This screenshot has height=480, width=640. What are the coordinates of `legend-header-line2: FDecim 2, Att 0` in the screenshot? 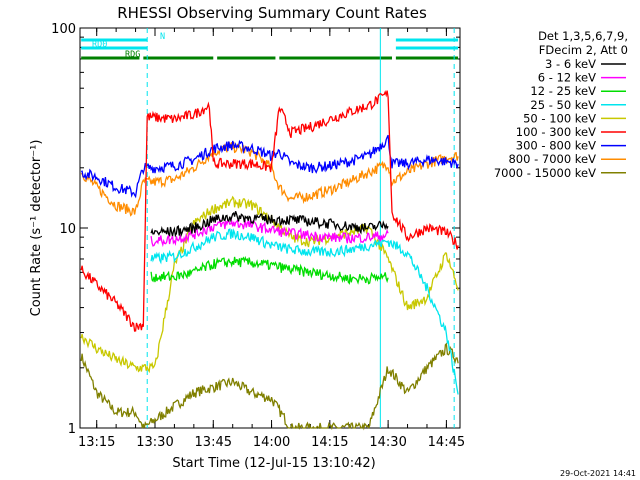 It's located at (583, 50).